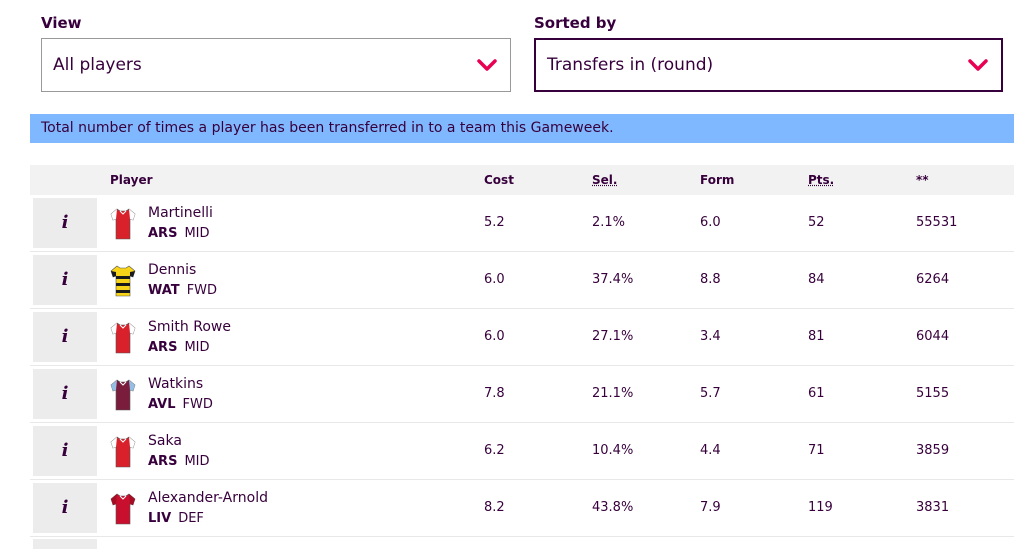  What do you see at coordinates (160, 518) in the screenshot?
I see `player-team: LIV` at bounding box center [160, 518].